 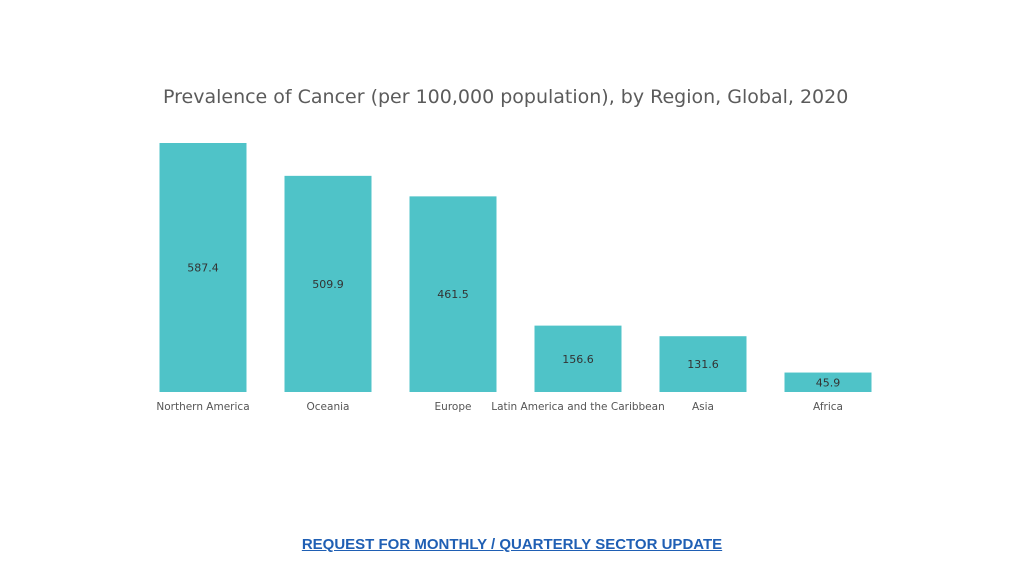 I want to click on data-label-4: 131.6, so click(x=703, y=364).